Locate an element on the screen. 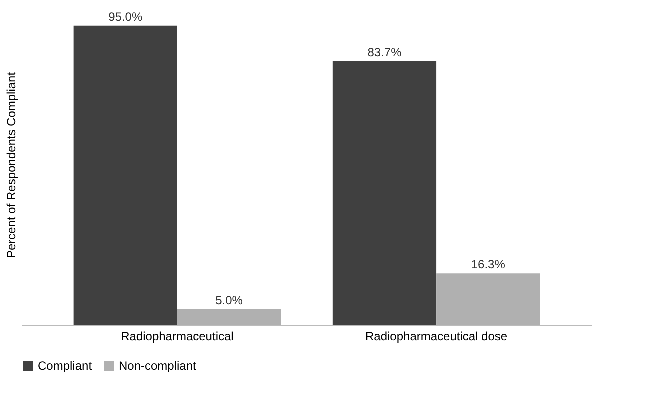 This screenshot has width=650, height=417. data-label: 83.7% is located at coordinates (385, 53).